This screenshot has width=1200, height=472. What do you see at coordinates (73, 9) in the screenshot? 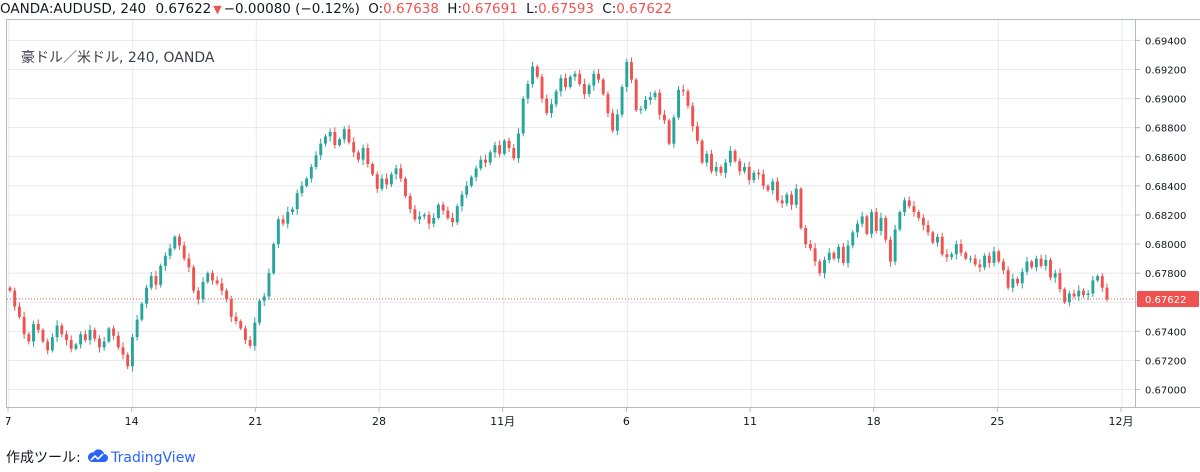
I see `symbol-interval: OANDA:AUDUSD, 240` at bounding box center [73, 9].